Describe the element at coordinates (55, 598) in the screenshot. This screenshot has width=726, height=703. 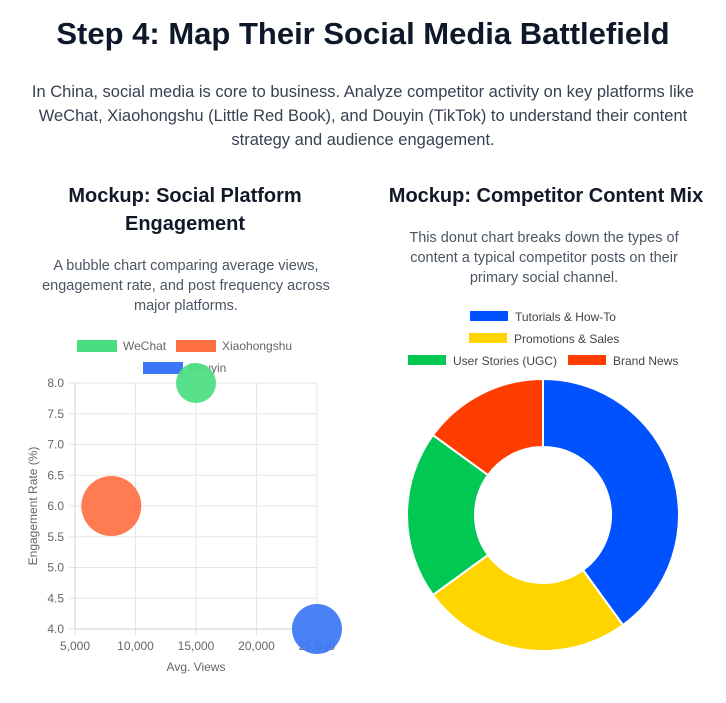
I see `y-tick-label: 4.5` at that location.